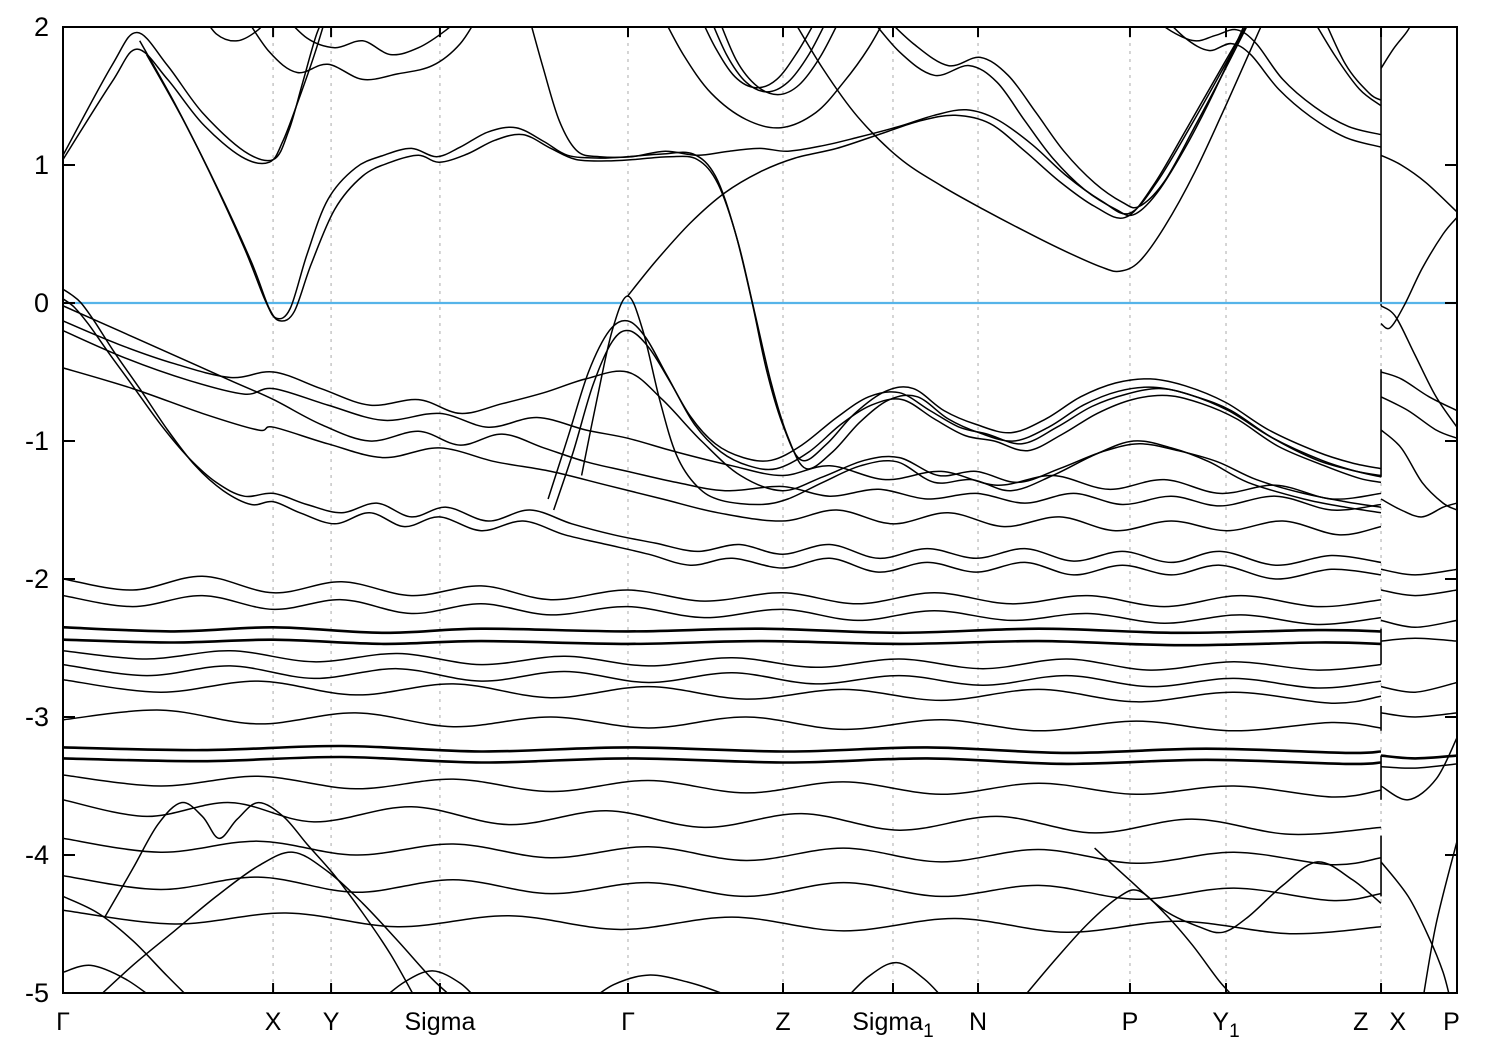 The width and height of the screenshot is (1500, 1050). What do you see at coordinates (37, 441) in the screenshot?
I see `y-axis-label: -1` at bounding box center [37, 441].